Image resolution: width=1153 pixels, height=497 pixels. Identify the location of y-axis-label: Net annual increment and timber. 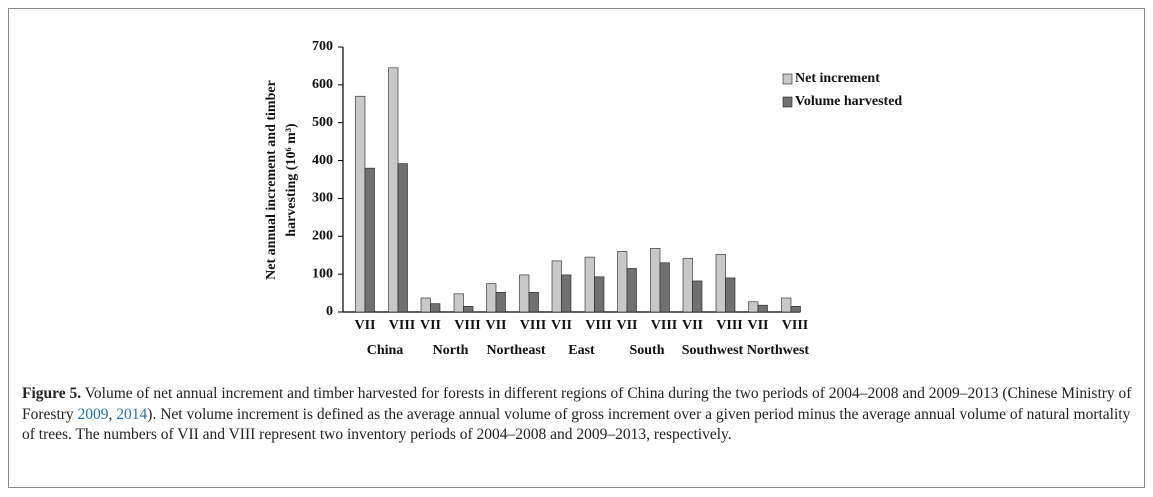
(271, 180).